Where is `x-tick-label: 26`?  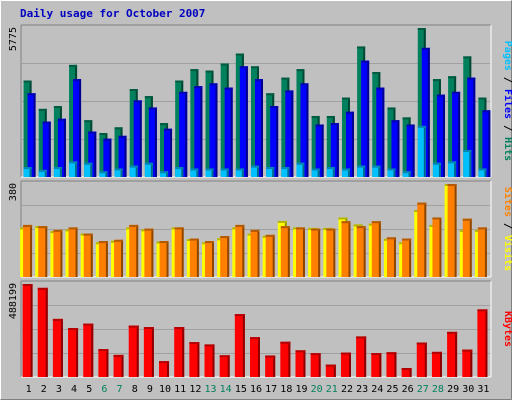
x-tick-label: 26 is located at coordinates (408, 389).